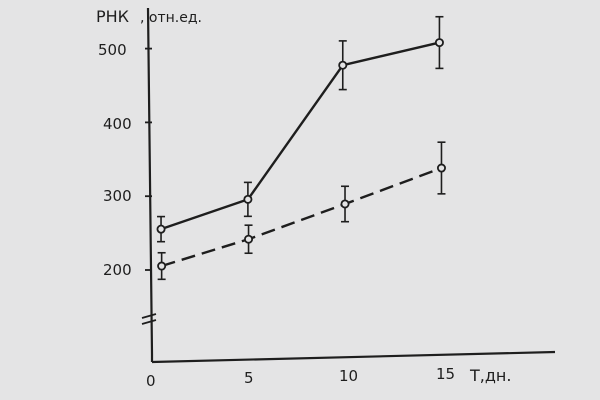  What do you see at coordinates (117, 124) in the screenshot?
I see `y-tick-label: 400` at bounding box center [117, 124].